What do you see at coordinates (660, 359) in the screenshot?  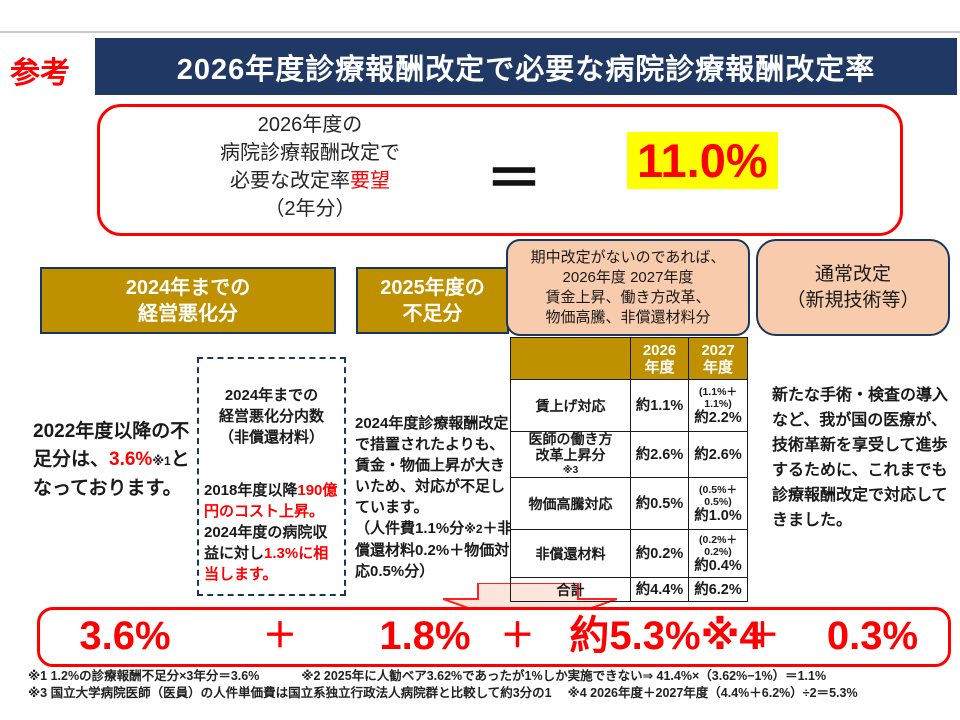 I see `table-header-2026: 2026 年度` at bounding box center [660, 359].